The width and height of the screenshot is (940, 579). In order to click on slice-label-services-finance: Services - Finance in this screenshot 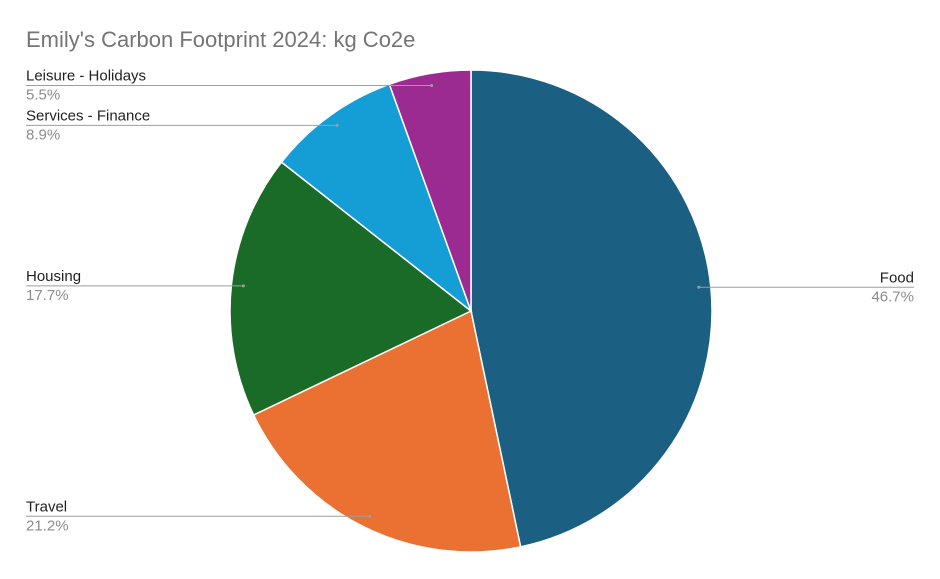, I will do `click(88, 115)`.